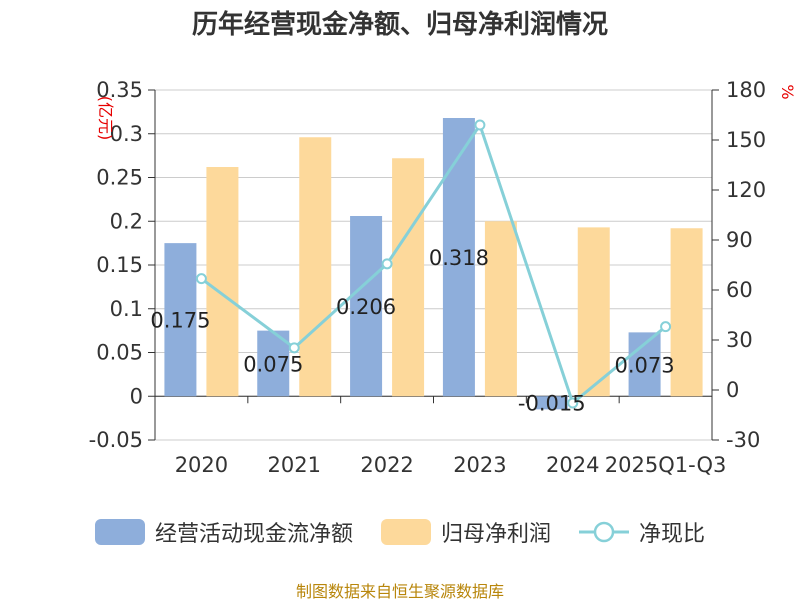 Image resolution: width=800 pixels, height=602 pixels. Describe the element at coordinates (746, 90) in the screenshot. I see `right-axis-tick-label: 180` at that location.